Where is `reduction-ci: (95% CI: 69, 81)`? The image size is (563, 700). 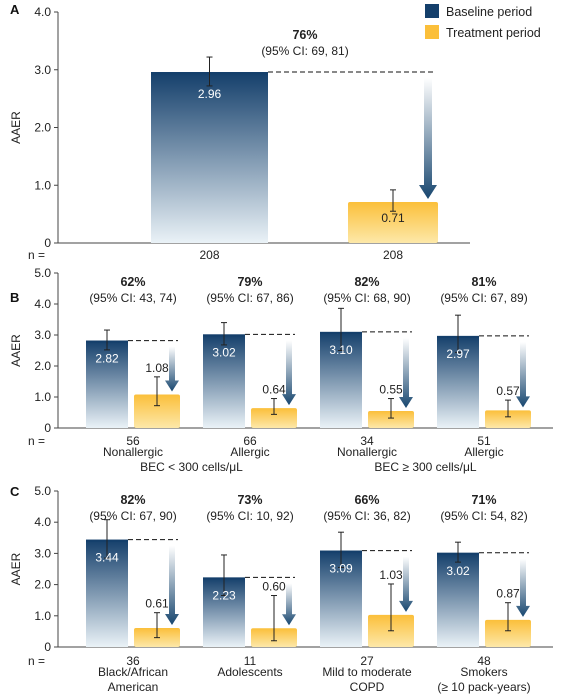 reduction-ci: (95% CI: 69, 81) is located at coordinates (304, 51).